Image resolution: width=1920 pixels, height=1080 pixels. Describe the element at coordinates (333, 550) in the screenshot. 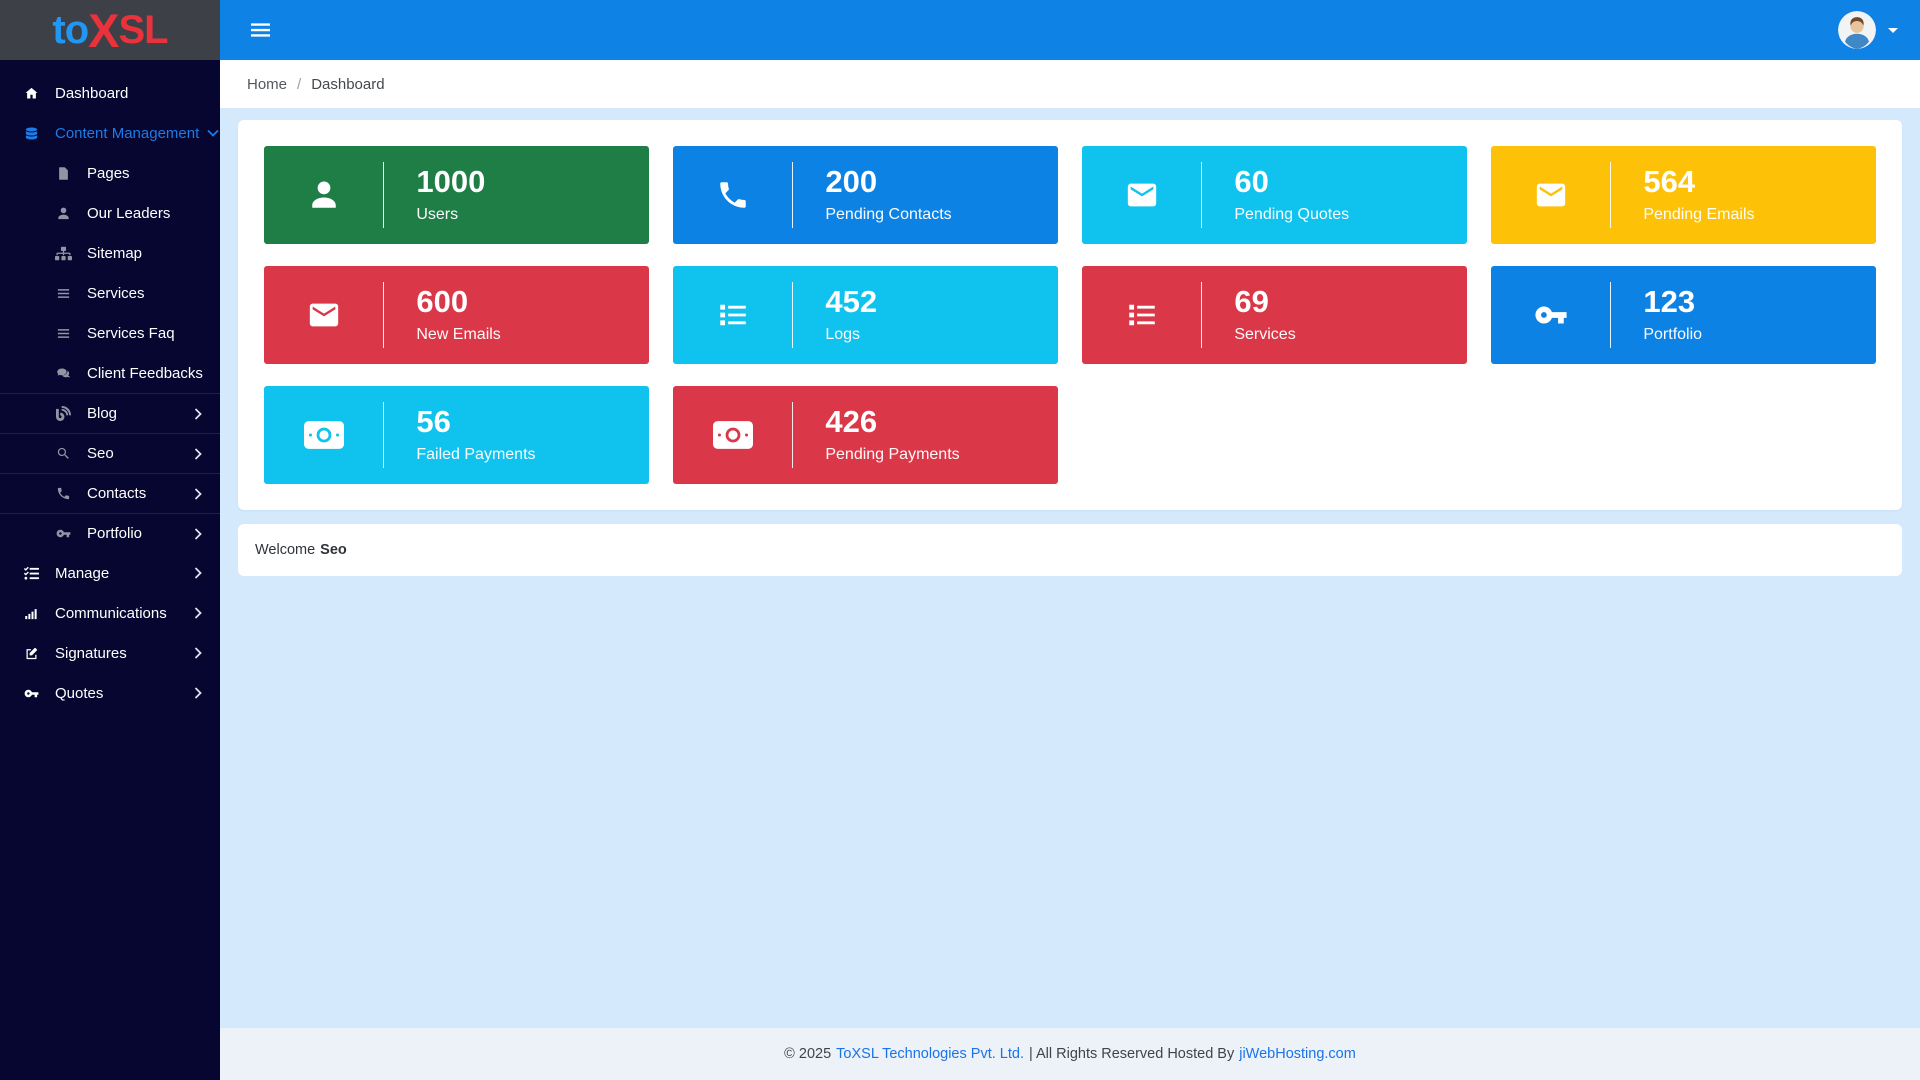

I see `welcome-username: Seo` at that location.